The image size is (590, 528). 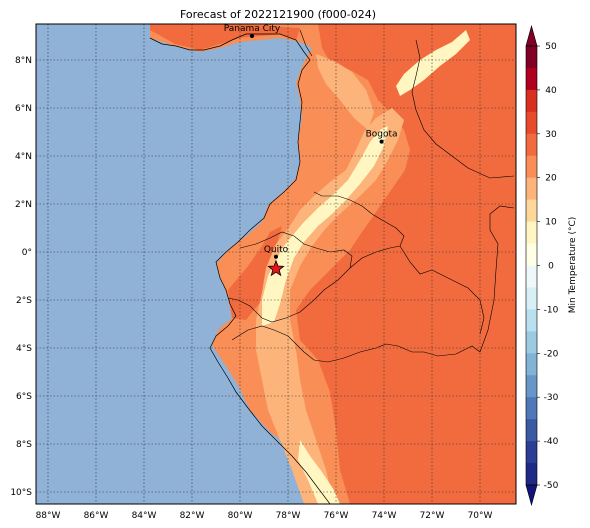 What do you see at coordinates (551, 267) in the screenshot?
I see `colorbar-tick-label: 0` at bounding box center [551, 267].